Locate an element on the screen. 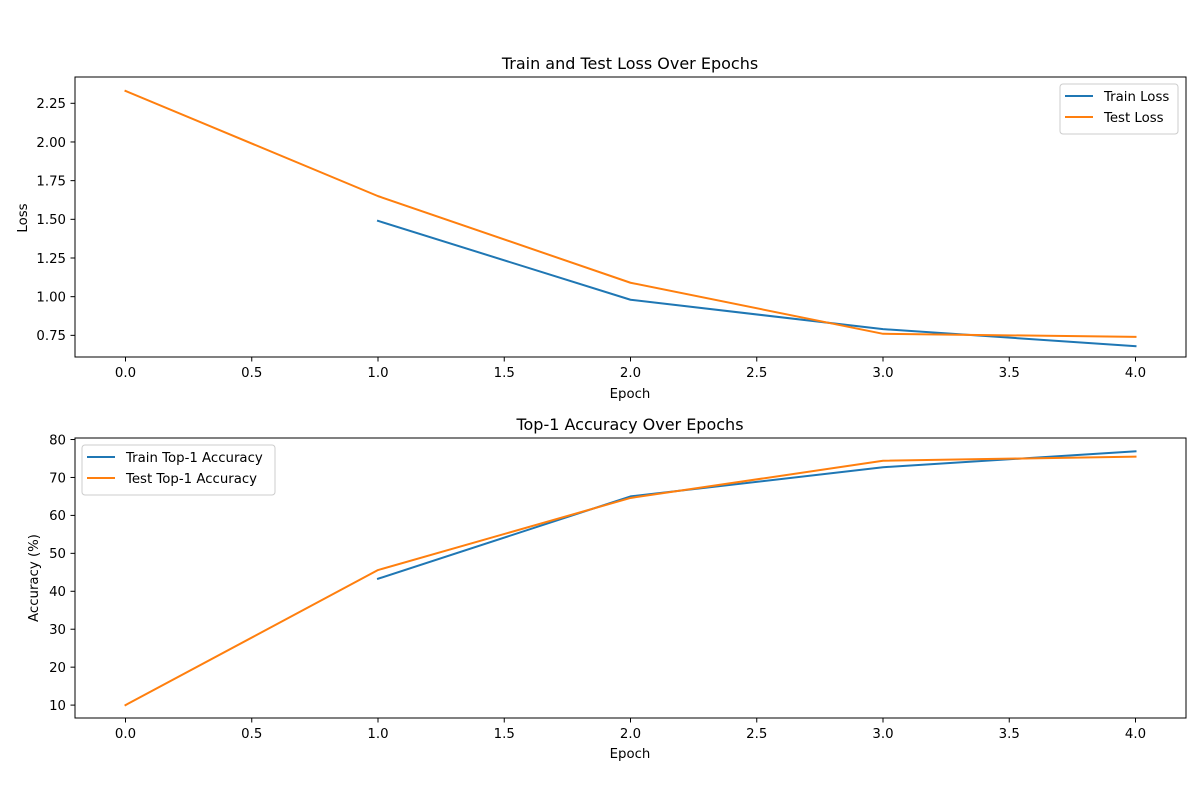  loss-x-tick-label: 0.0 is located at coordinates (125, 373).